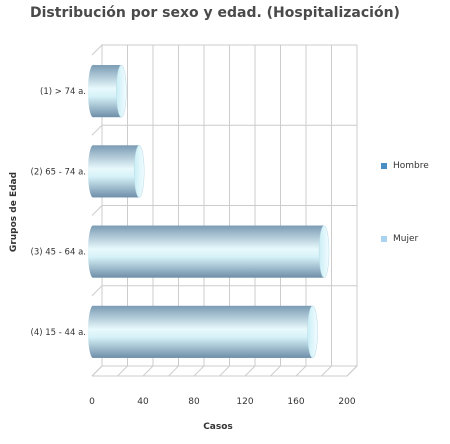  What do you see at coordinates (244, 402) in the screenshot?
I see `x-tick-label-3: 120` at bounding box center [244, 402].